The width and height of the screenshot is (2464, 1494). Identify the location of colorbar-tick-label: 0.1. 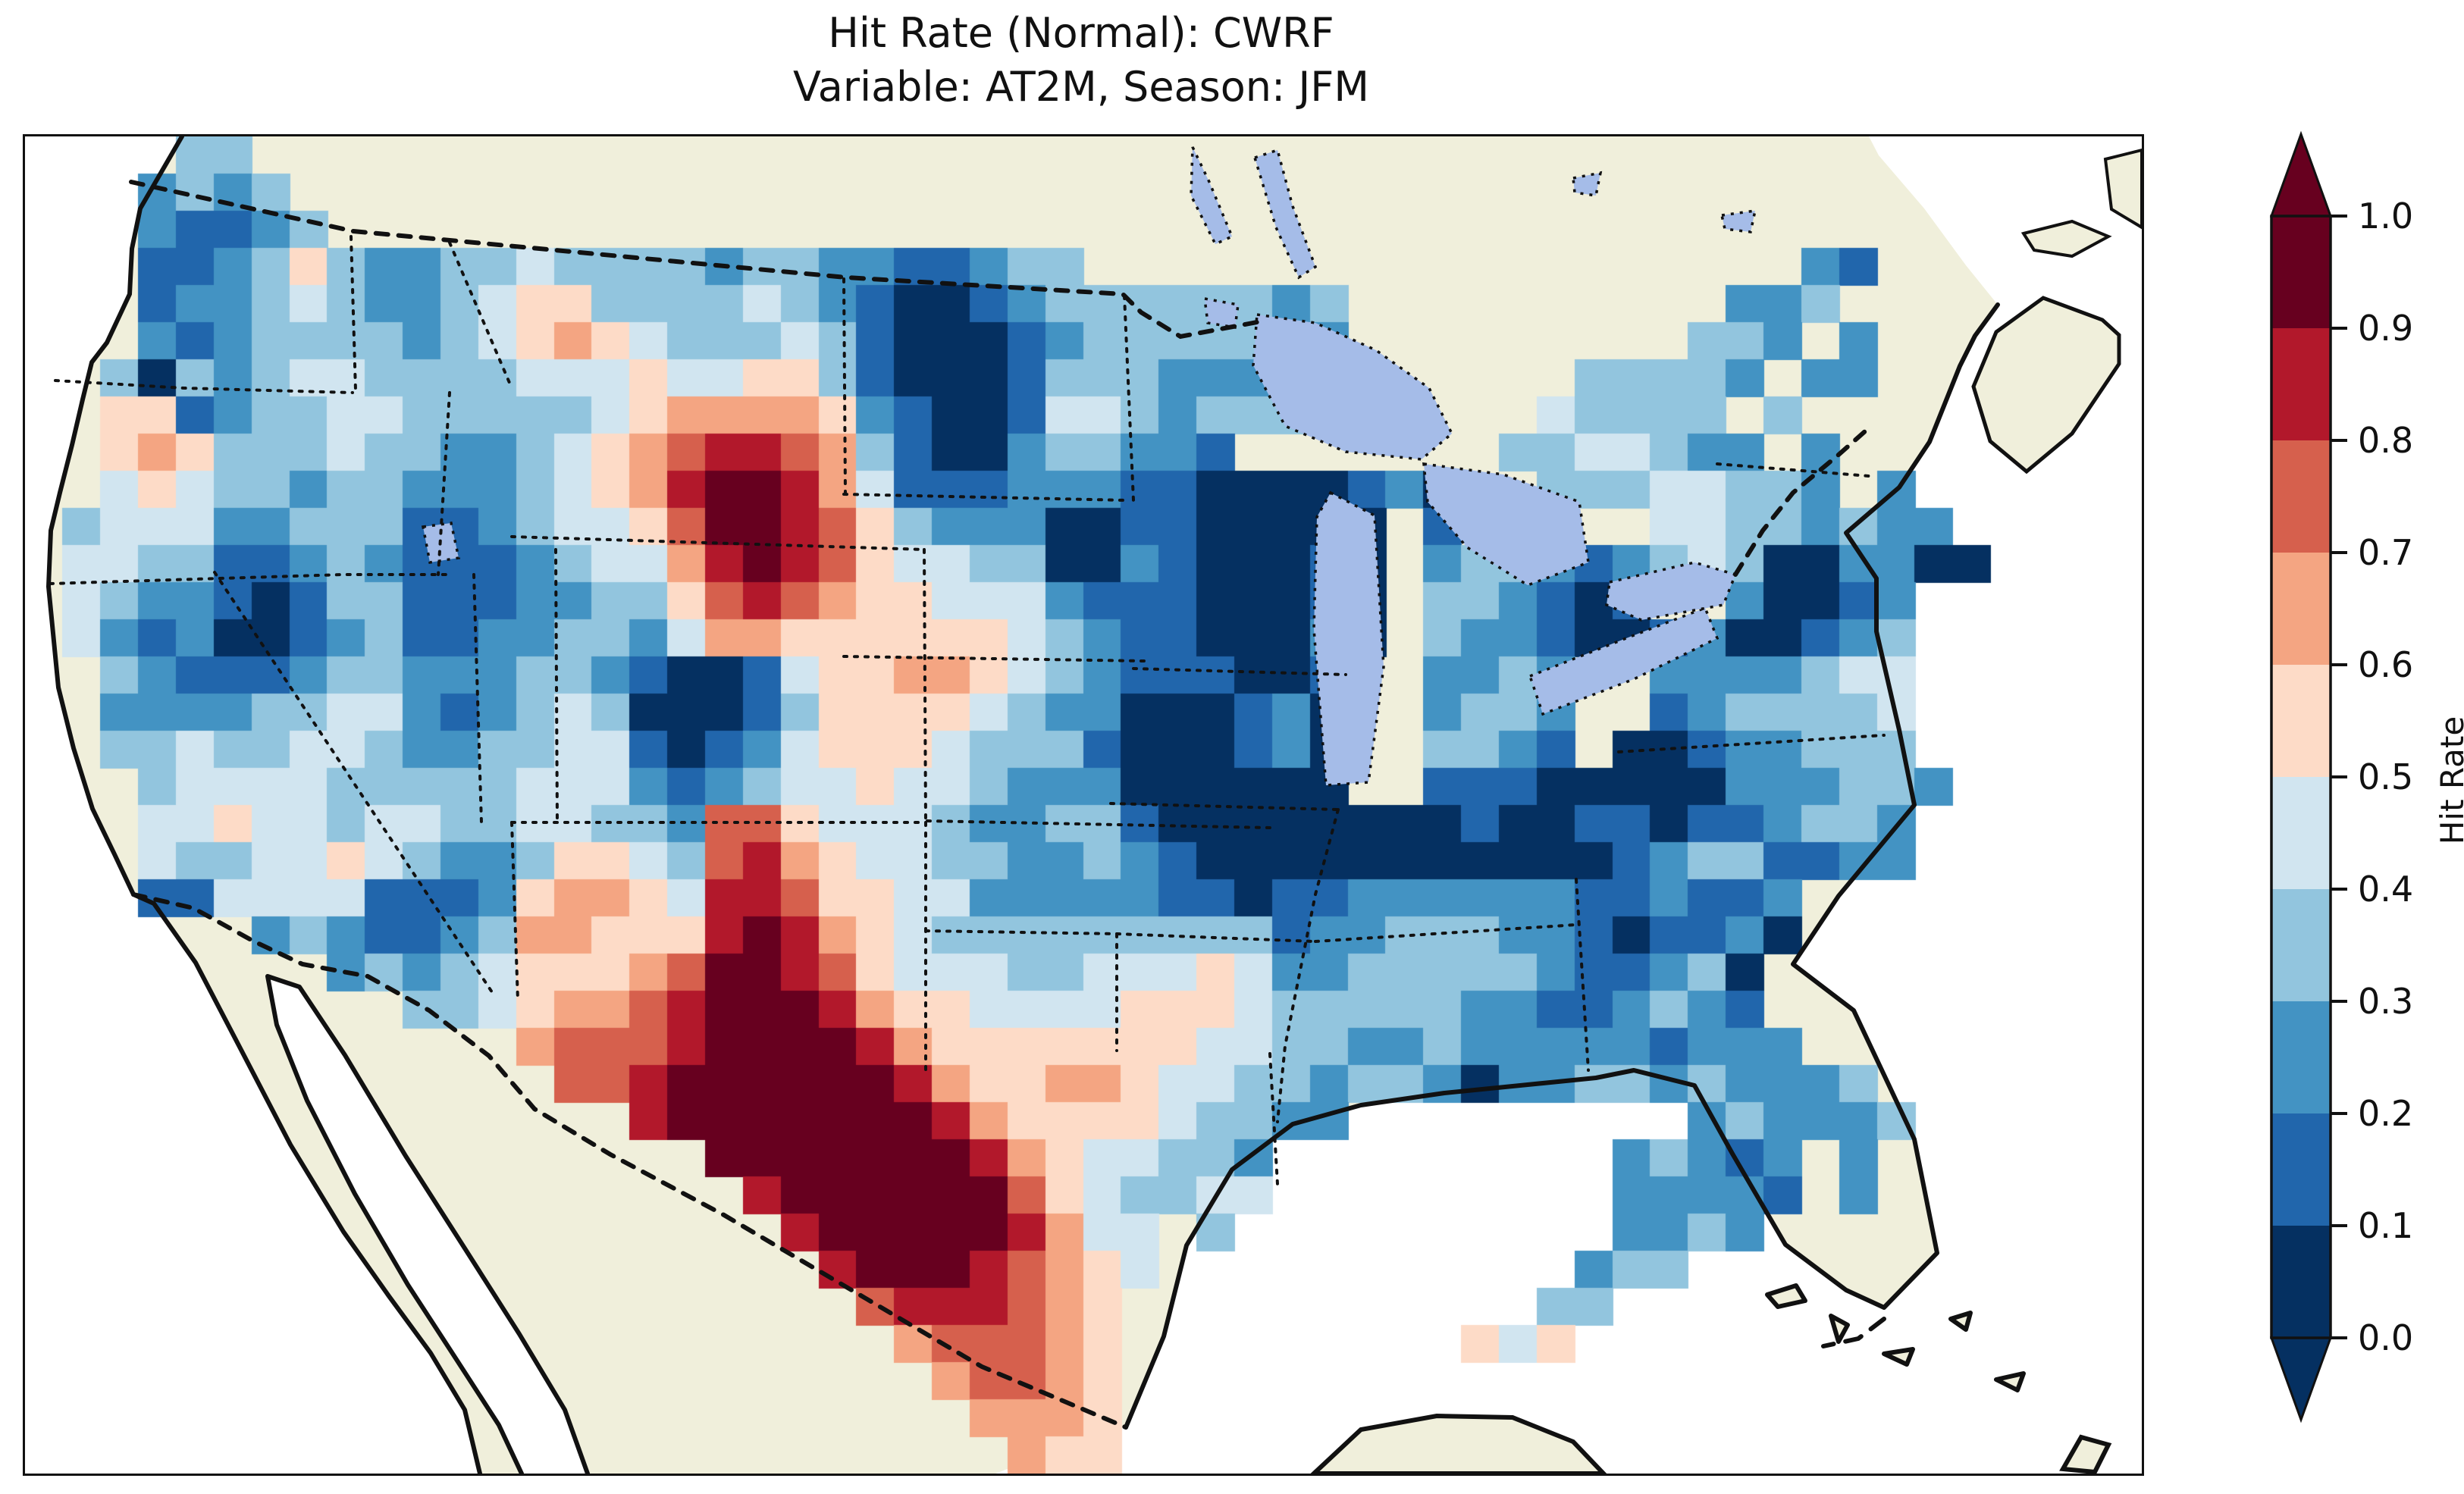
(2386, 1225).